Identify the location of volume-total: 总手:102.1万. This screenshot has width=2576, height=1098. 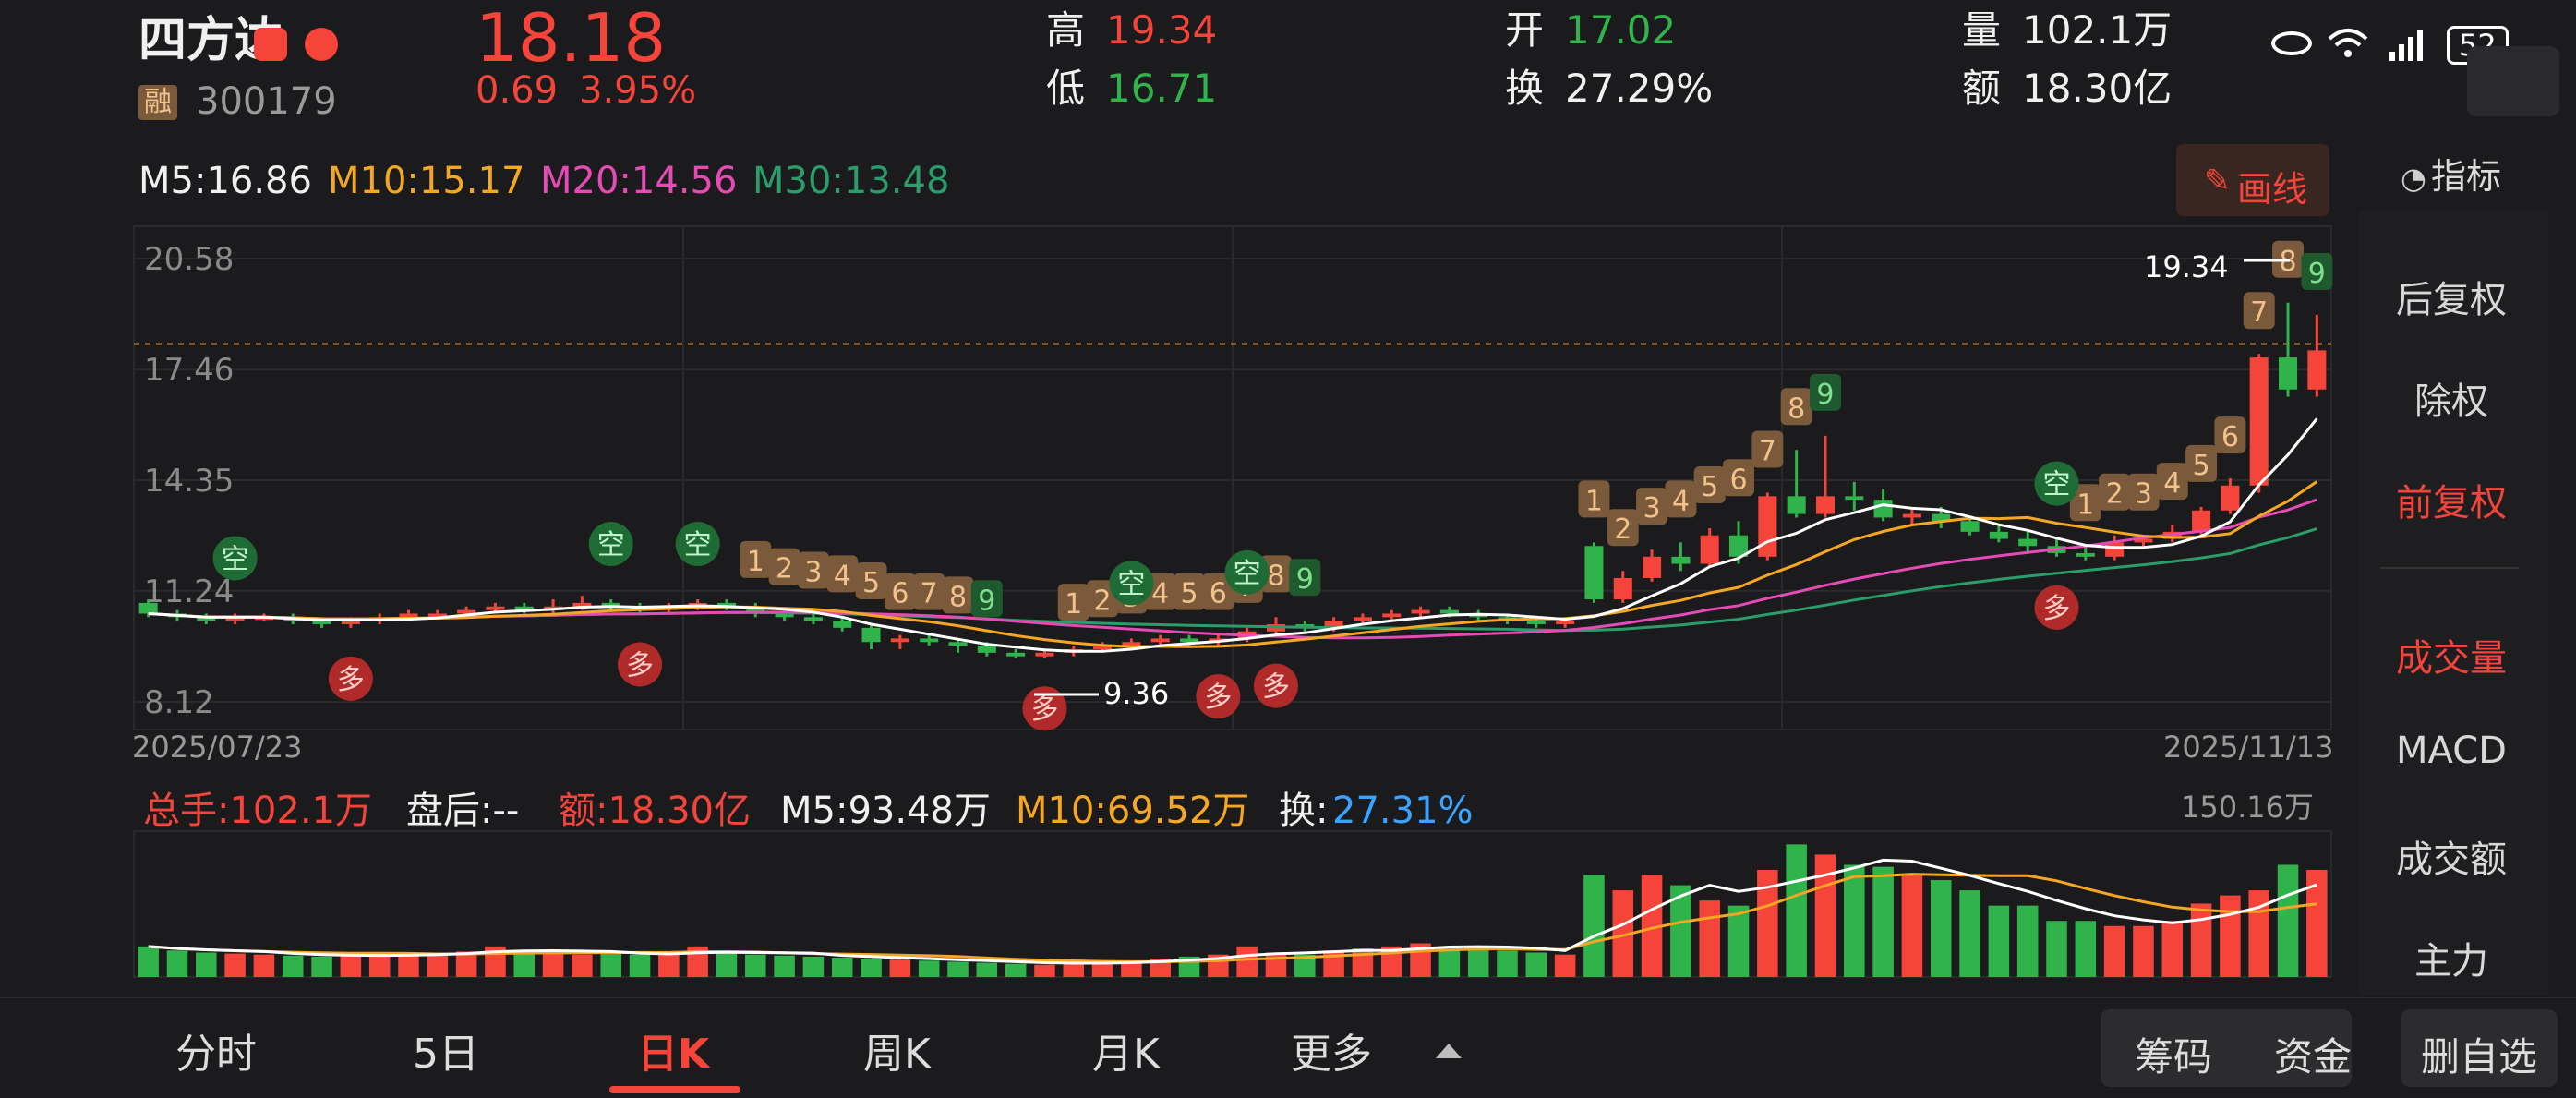
(257, 811).